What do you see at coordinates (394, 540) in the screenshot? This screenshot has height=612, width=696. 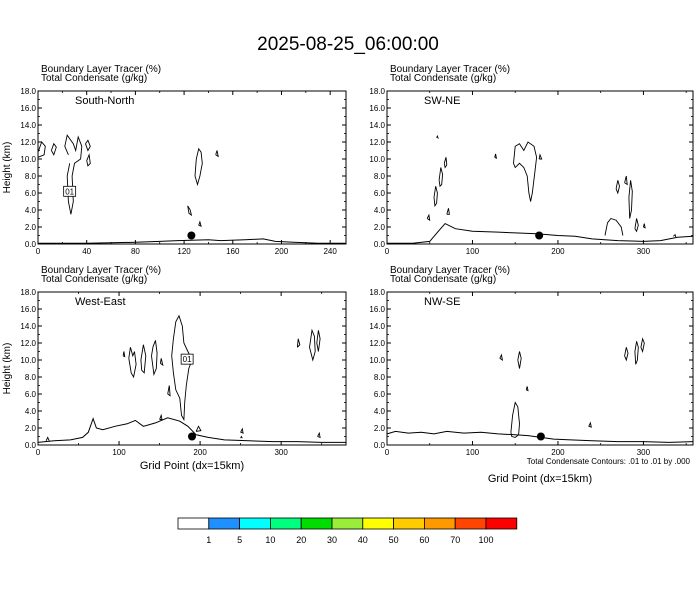 I see `colorbar-label: 50` at bounding box center [394, 540].